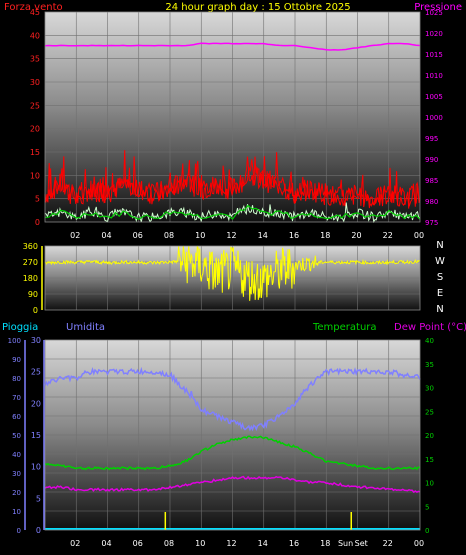 The height and width of the screenshot is (555, 466). Describe the element at coordinates (388, 543) in the screenshot. I see `bottom-x-tick: 22` at that location.